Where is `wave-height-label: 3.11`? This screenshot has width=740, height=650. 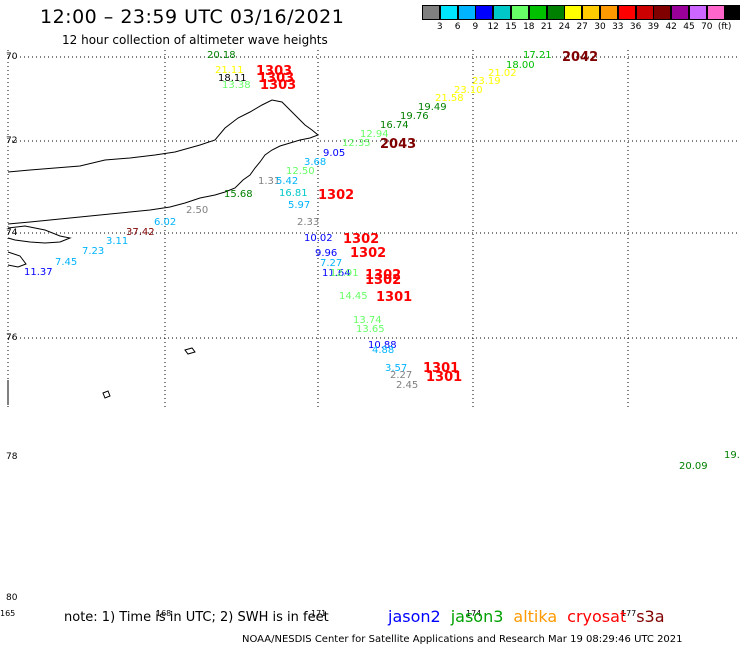
wave-height-label: 3.11 is located at coordinates (117, 241).